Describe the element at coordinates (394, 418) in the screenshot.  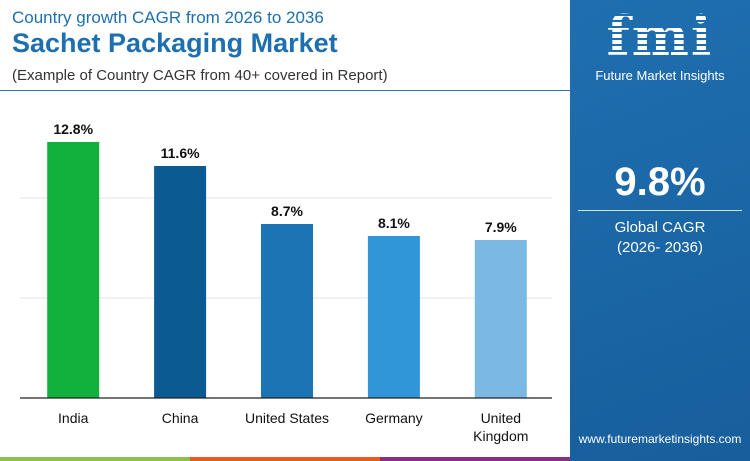
I see `x-tick-label: Germany` at that location.